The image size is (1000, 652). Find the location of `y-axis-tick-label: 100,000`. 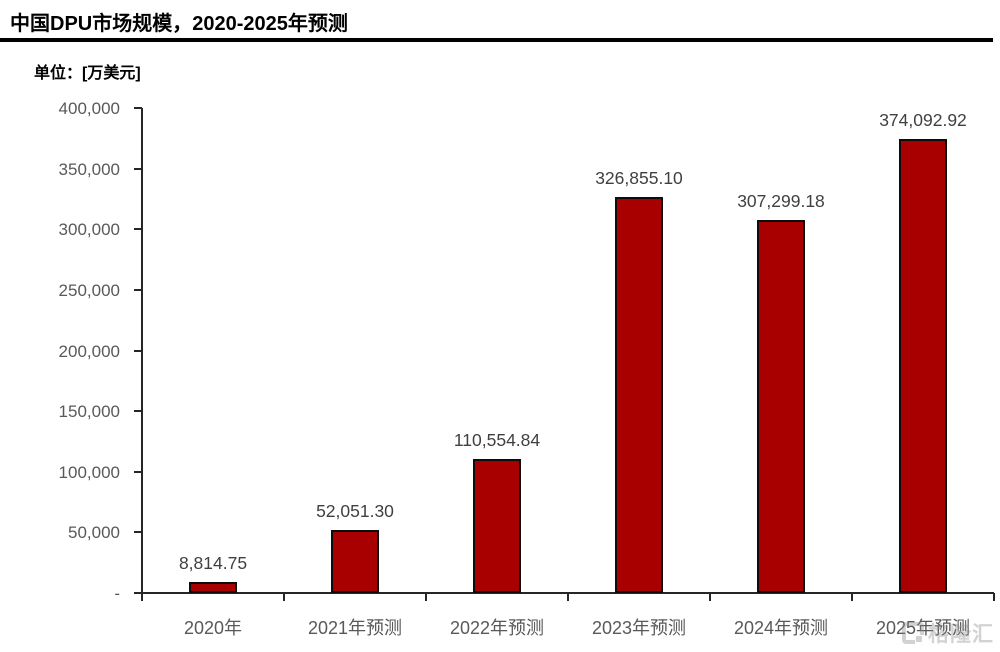

y-axis-tick-label: 100,000 is located at coordinates (89, 472).